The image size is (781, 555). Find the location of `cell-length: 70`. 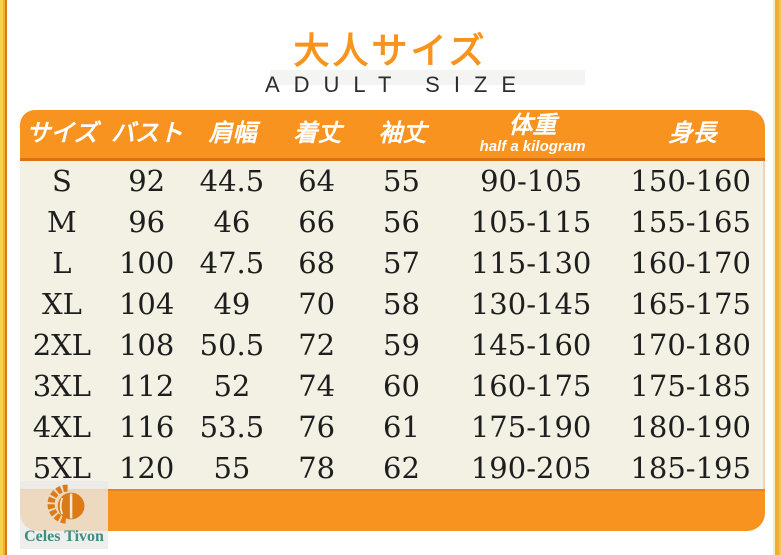

cell-length: 70 is located at coordinates (317, 304).